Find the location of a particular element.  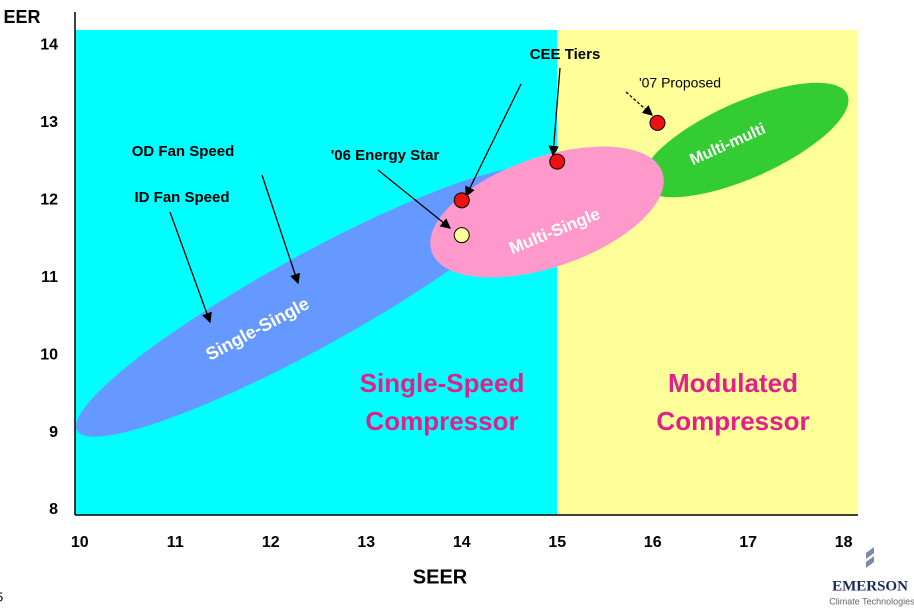

region-label: Modulated is located at coordinates (733, 383).